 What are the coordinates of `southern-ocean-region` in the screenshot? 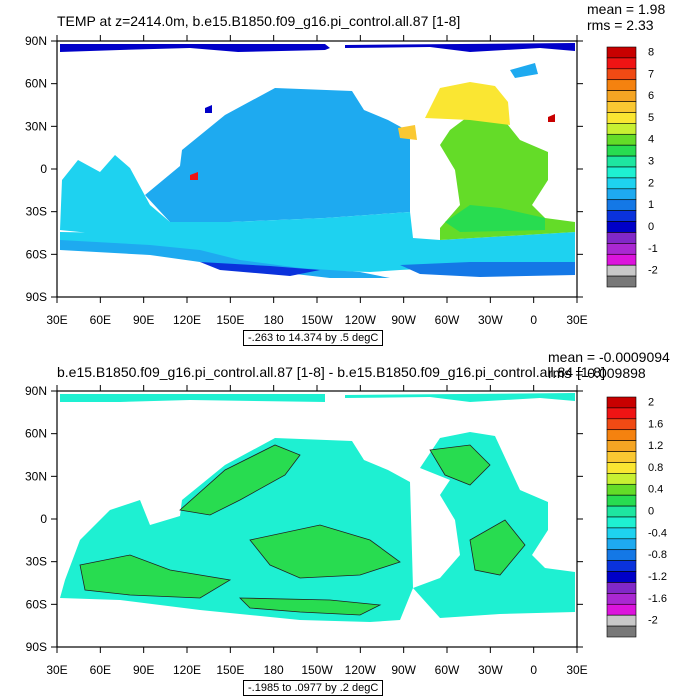 It's located at (317, 252).